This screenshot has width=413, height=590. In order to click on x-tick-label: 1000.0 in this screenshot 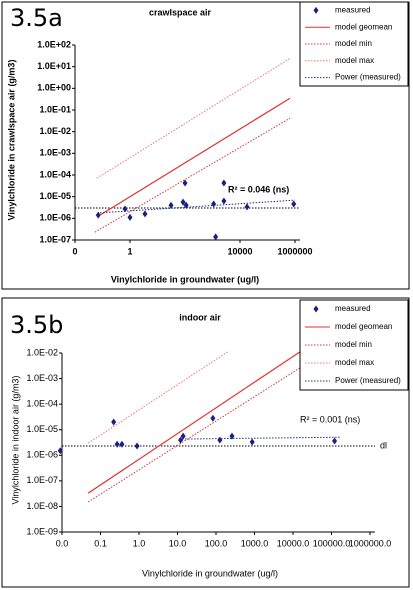, I will do `click(255, 543)`.